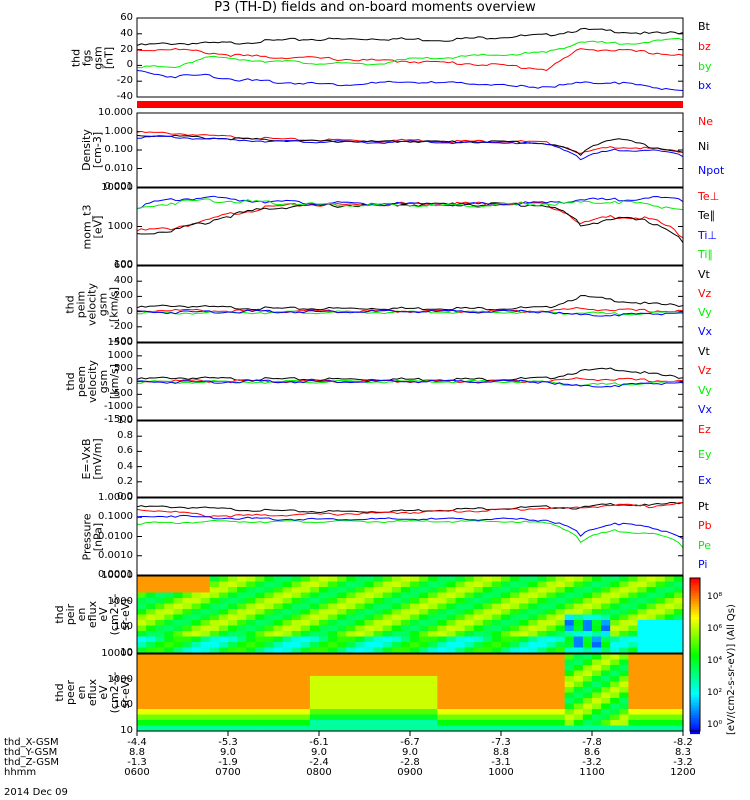  Describe the element at coordinates (410, 59) in the screenshot. I see `series-line-bz` at that location.